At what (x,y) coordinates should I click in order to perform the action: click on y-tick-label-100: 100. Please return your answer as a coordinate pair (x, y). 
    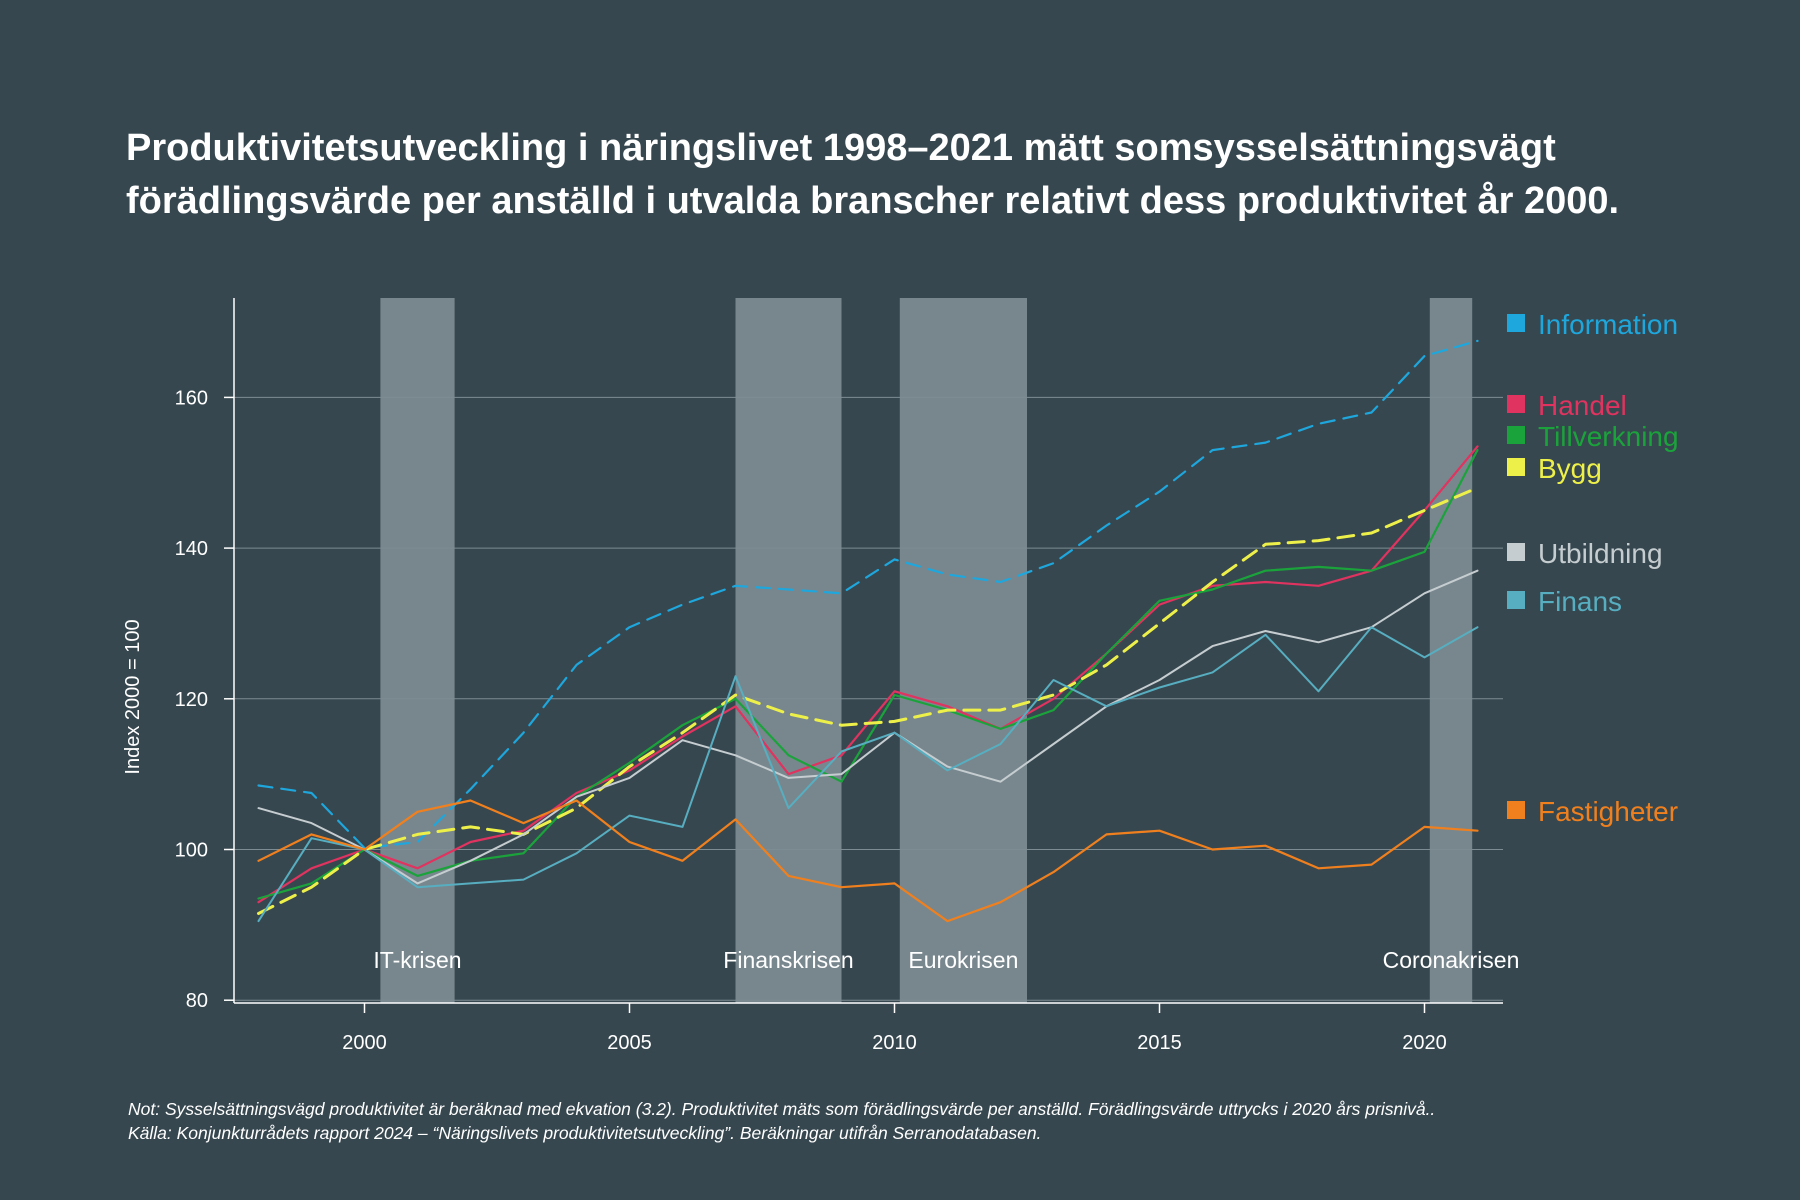
    Looking at the image, I should click on (191, 851).